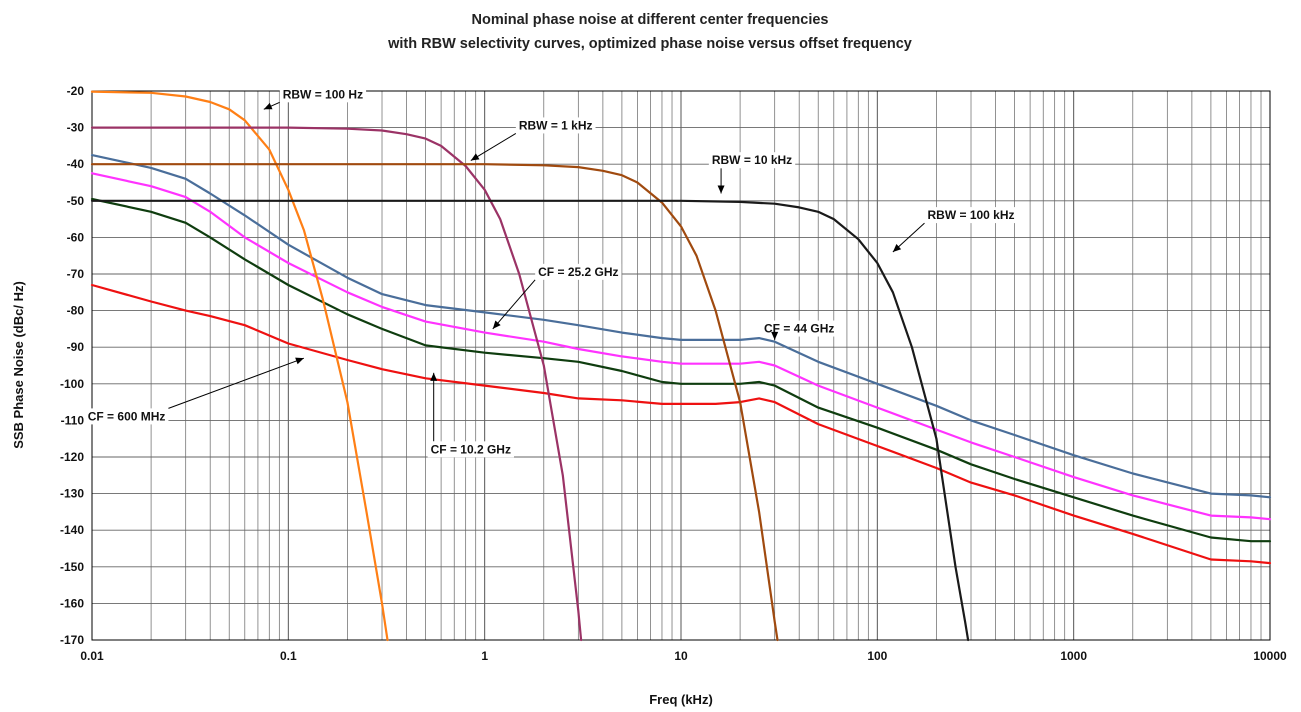 Image resolution: width=1301 pixels, height=712 pixels. I want to click on x-tick-label: 1000, so click(1073, 656).